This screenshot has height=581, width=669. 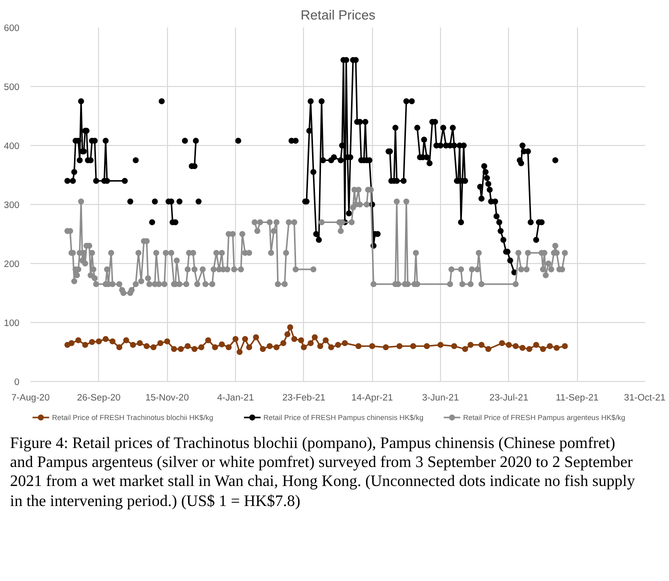 I want to click on x-tick-label: 3-Jun-21, so click(x=440, y=397).